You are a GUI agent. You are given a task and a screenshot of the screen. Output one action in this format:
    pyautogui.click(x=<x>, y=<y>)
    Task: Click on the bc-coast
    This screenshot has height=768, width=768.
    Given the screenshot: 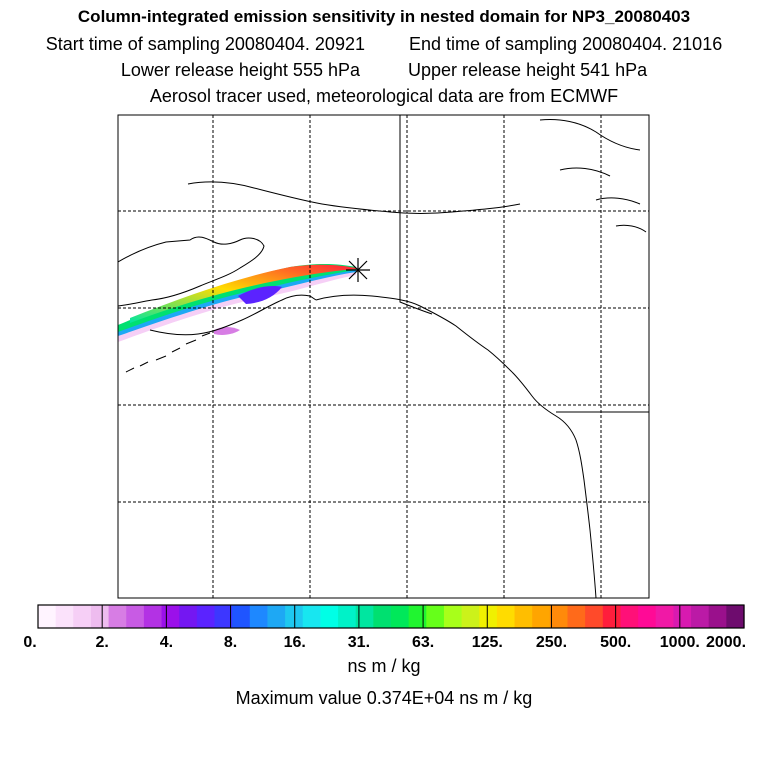 What is the action you would take?
    pyautogui.click(x=554, y=484)
    